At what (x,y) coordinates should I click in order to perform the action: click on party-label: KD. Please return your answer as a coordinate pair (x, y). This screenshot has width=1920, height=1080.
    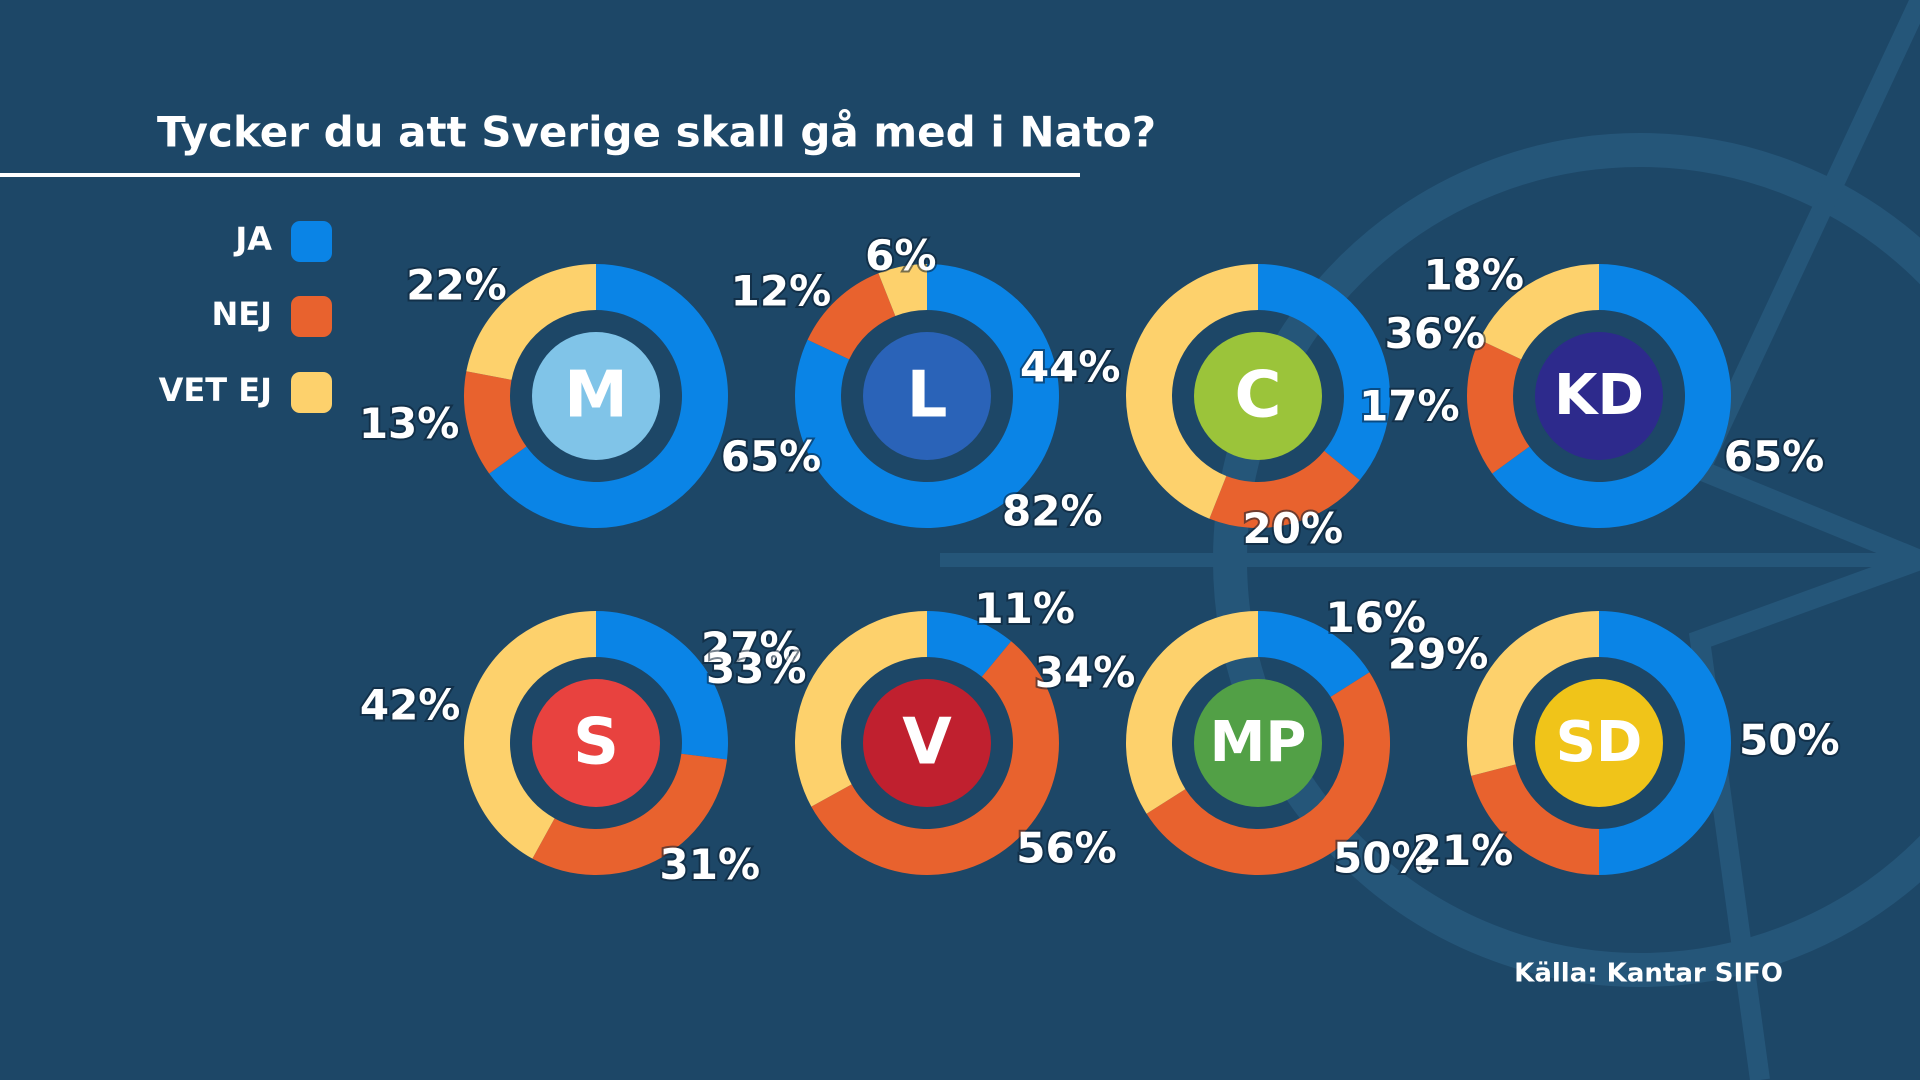
    Looking at the image, I should click on (1599, 395).